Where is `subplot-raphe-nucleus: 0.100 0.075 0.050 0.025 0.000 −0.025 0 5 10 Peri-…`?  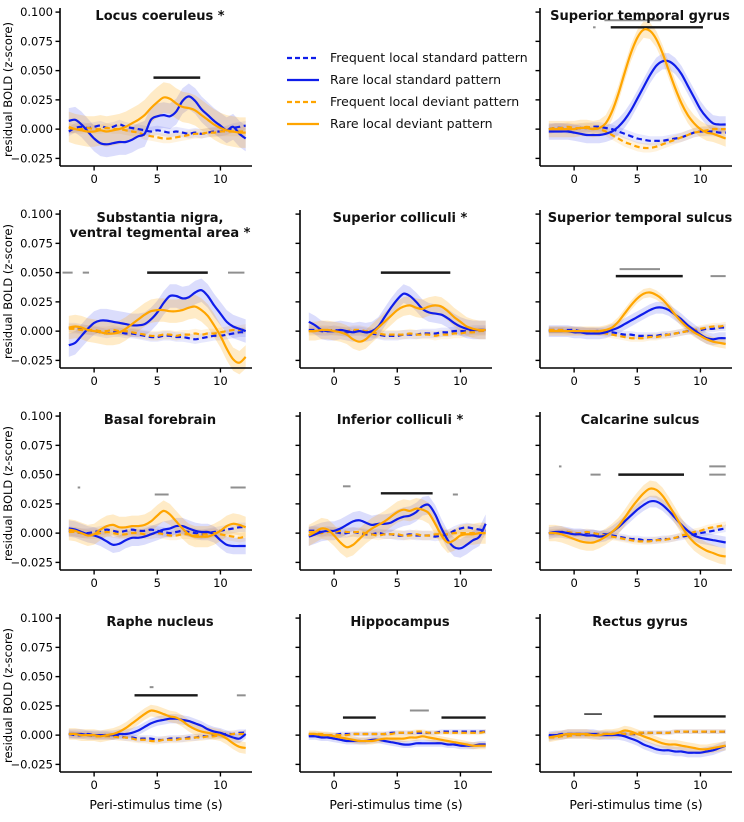 subplot-raphe-nucleus: 0.100 0.075 0.050 0.025 0.000 −0.025 0 5 10 Peri-… is located at coordinates (133, 716).